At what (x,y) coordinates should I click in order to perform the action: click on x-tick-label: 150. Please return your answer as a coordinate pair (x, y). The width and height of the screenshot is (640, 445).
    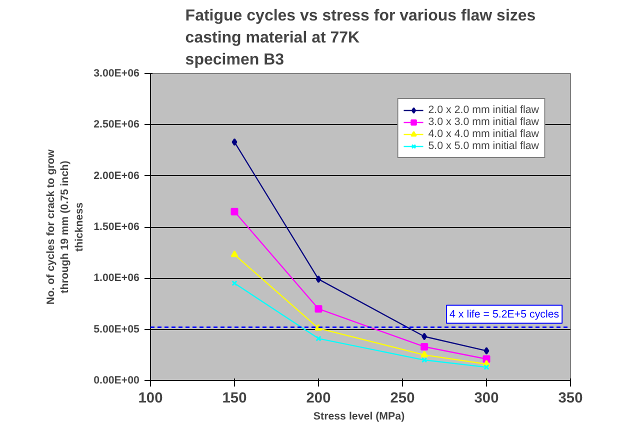
    Looking at the image, I should click on (234, 398).